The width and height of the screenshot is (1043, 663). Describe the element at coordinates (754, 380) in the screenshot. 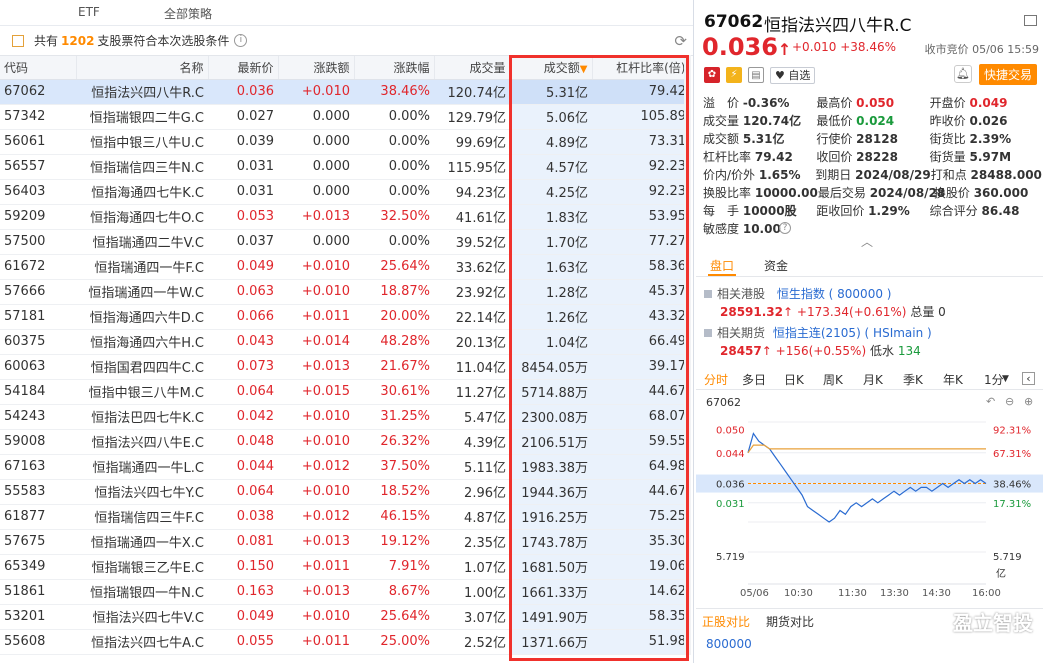

I see `tab-multi-day: 多日` at that location.